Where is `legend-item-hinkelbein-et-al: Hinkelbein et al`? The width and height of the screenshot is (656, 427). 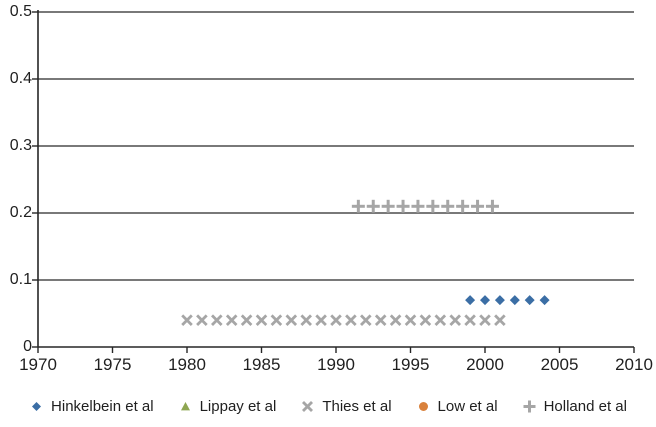
legend-item-hinkelbein-et-al: Hinkelbein et al is located at coordinates (91, 406).